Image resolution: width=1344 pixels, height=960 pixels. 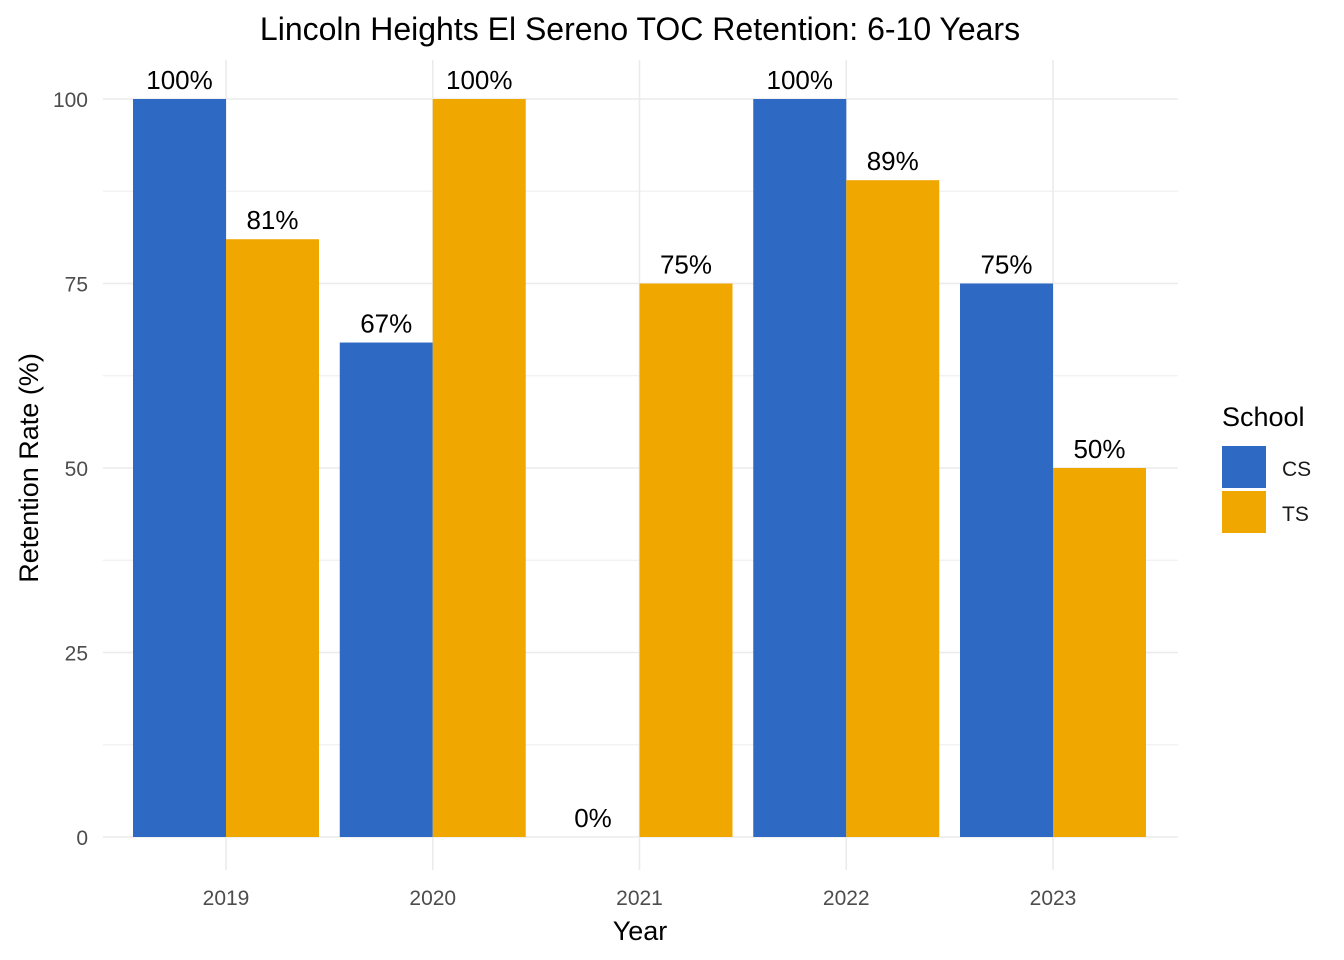 What do you see at coordinates (386, 324) in the screenshot?
I see `bar-label-cs-2020: 67%` at bounding box center [386, 324].